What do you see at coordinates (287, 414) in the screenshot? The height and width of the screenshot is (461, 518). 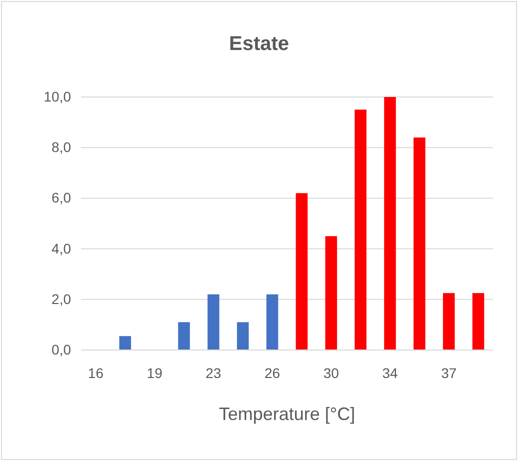 I see `x-axis-title: Temperature [°C]` at bounding box center [287, 414].